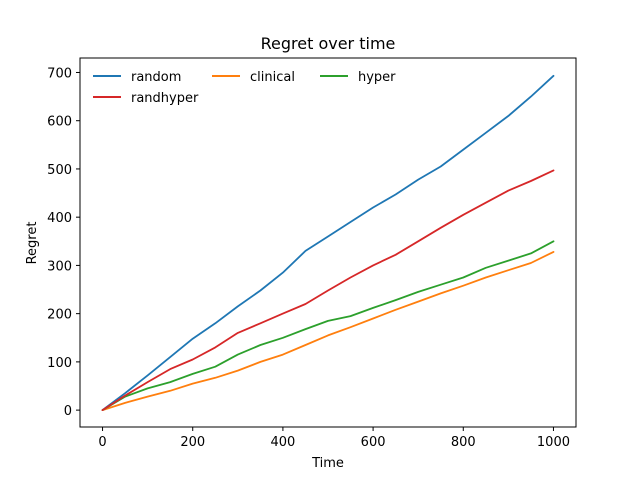 This screenshot has height=480, width=640. What do you see at coordinates (272, 77) in the screenshot?
I see `legend-label-clinical: clinical` at bounding box center [272, 77].